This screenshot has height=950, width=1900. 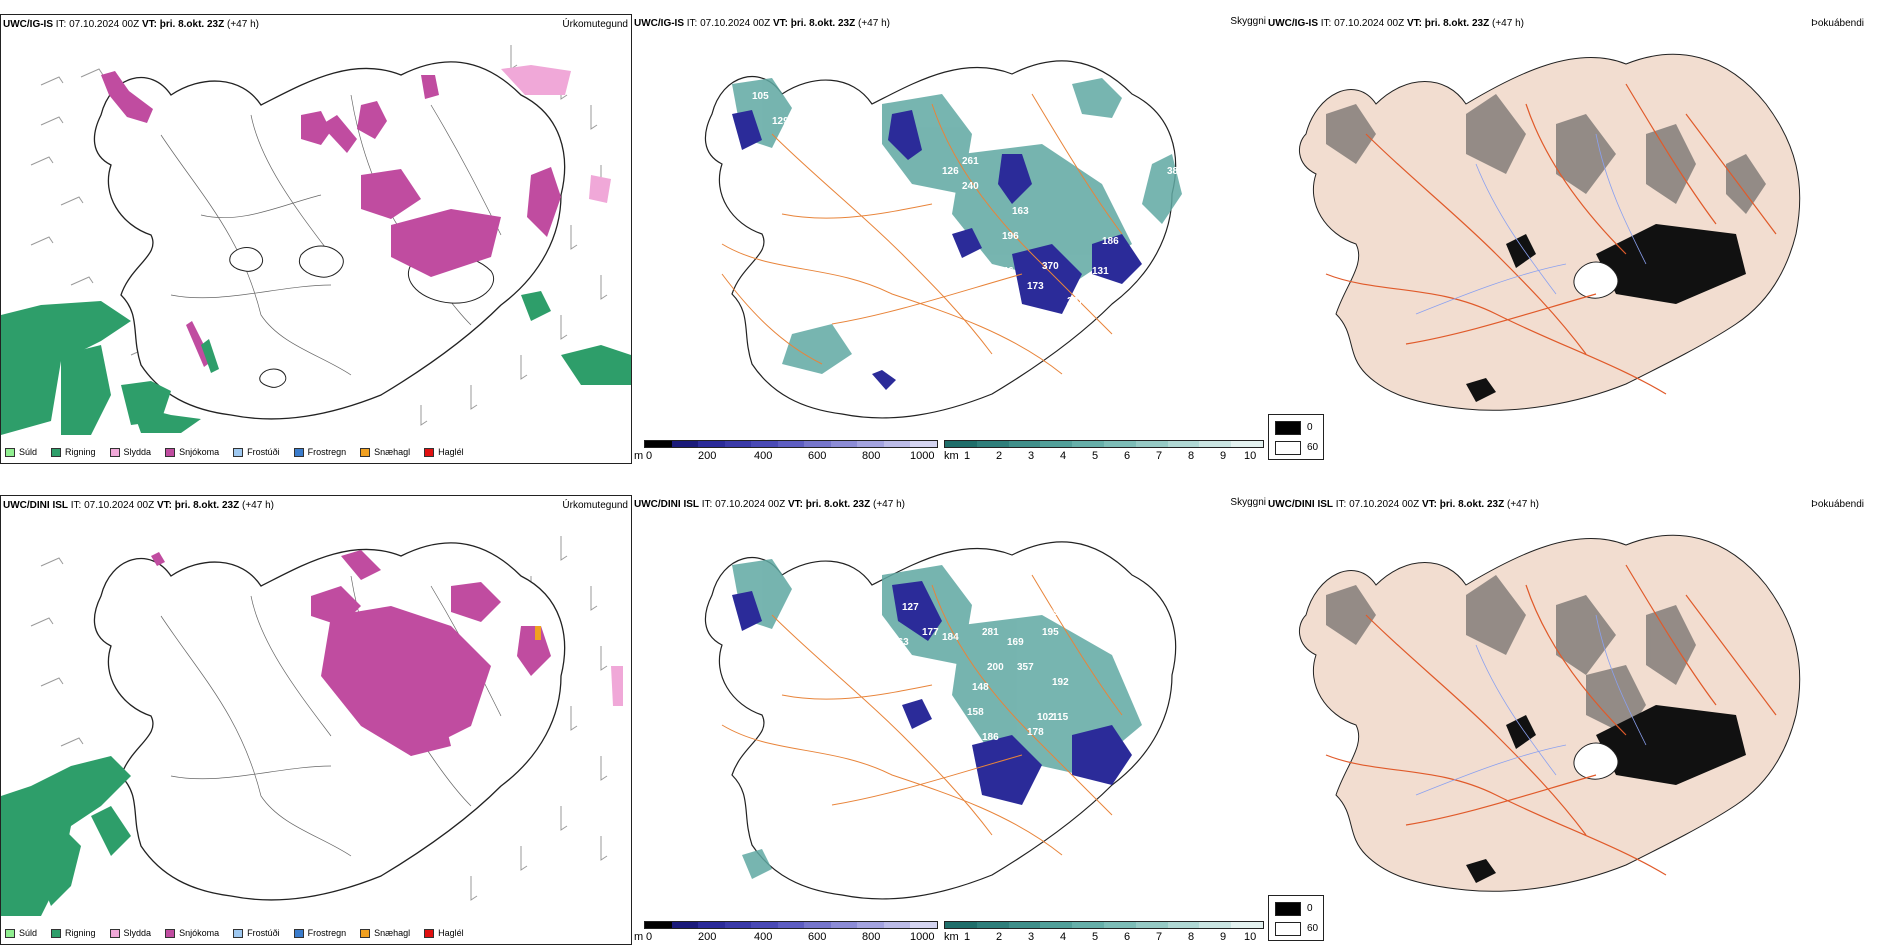 What do you see at coordinates (1050, 266) in the screenshot?
I see `svg-text: 370` at bounding box center [1050, 266].